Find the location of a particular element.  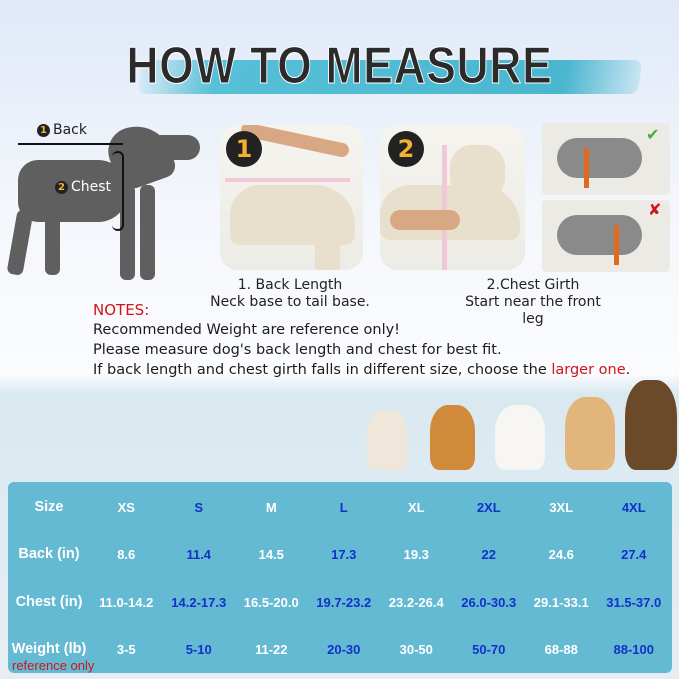

cell: 30-50 is located at coordinates (416, 649).